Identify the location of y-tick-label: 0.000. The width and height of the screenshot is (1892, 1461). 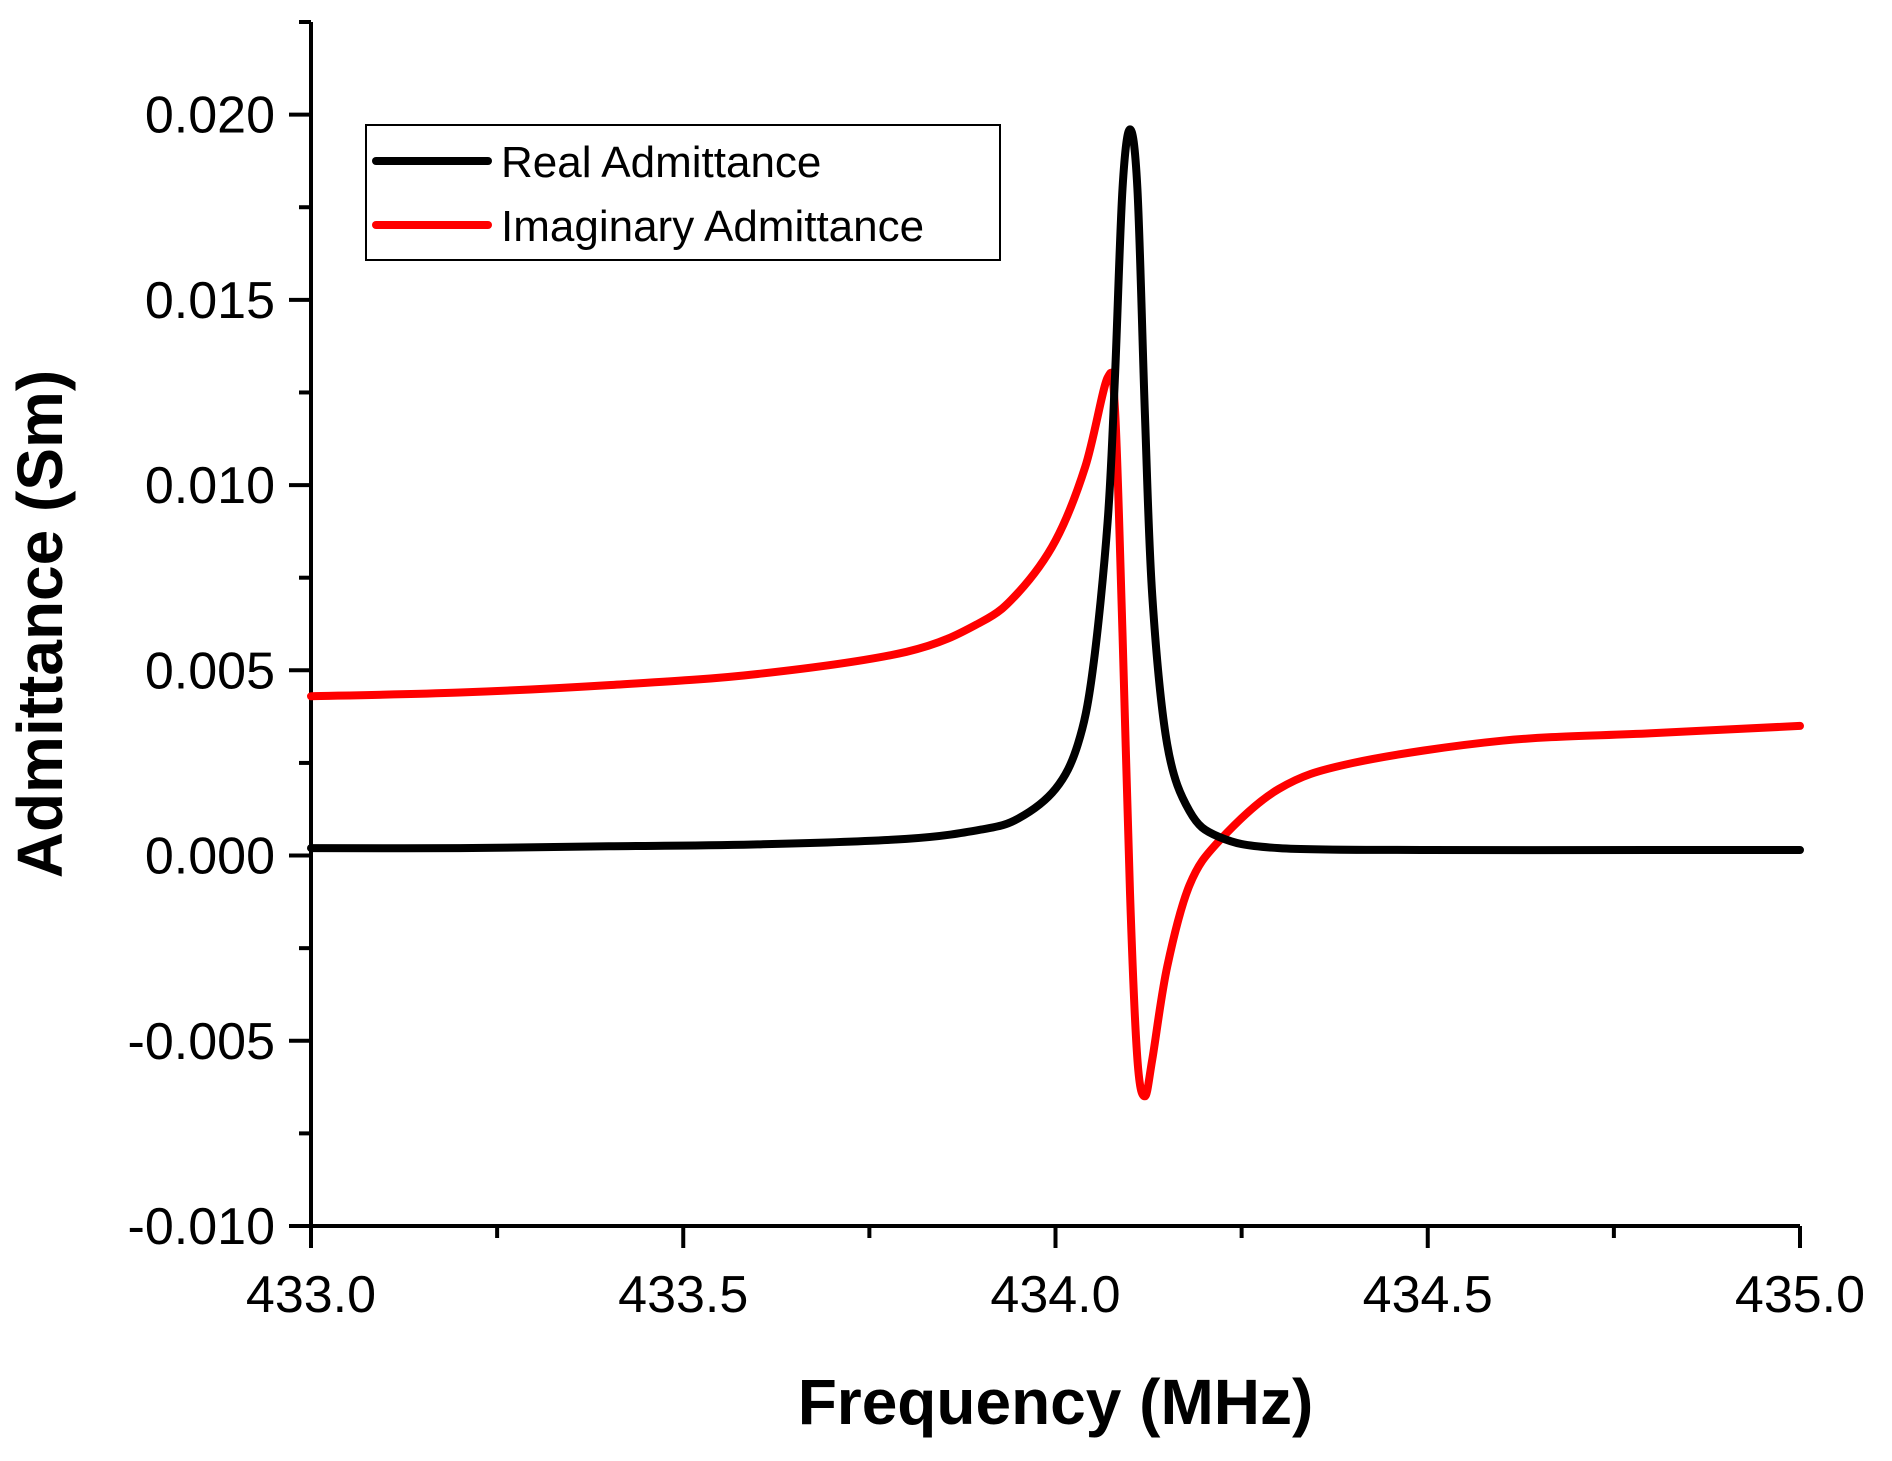
(210, 857).